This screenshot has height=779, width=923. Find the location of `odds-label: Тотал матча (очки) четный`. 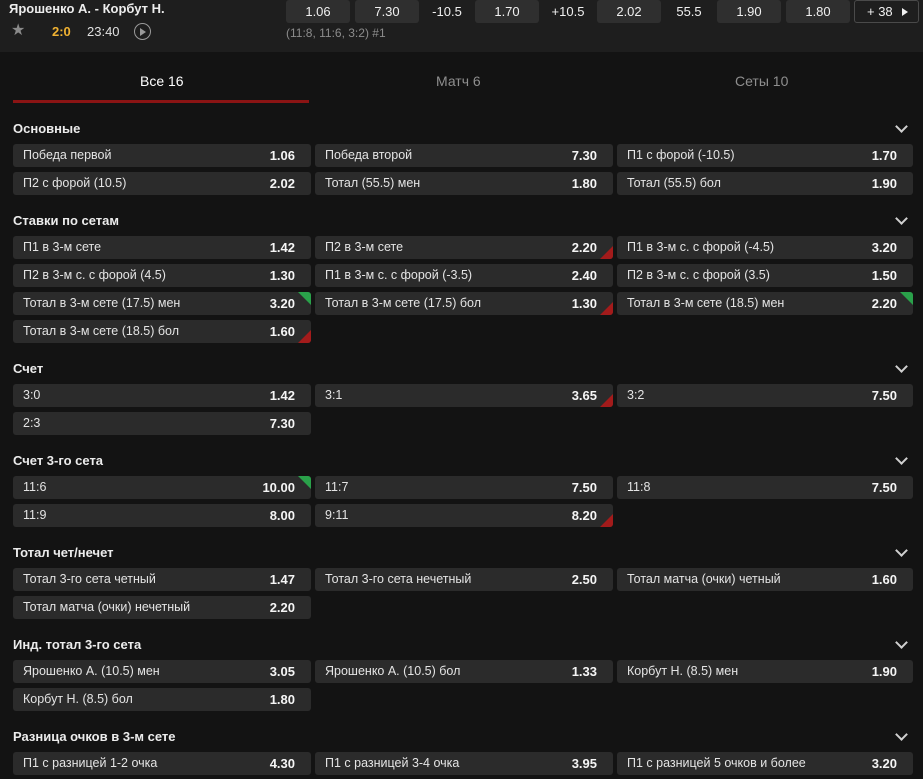

odds-label: Тотал матча (очки) четный is located at coordinates (704, 579).